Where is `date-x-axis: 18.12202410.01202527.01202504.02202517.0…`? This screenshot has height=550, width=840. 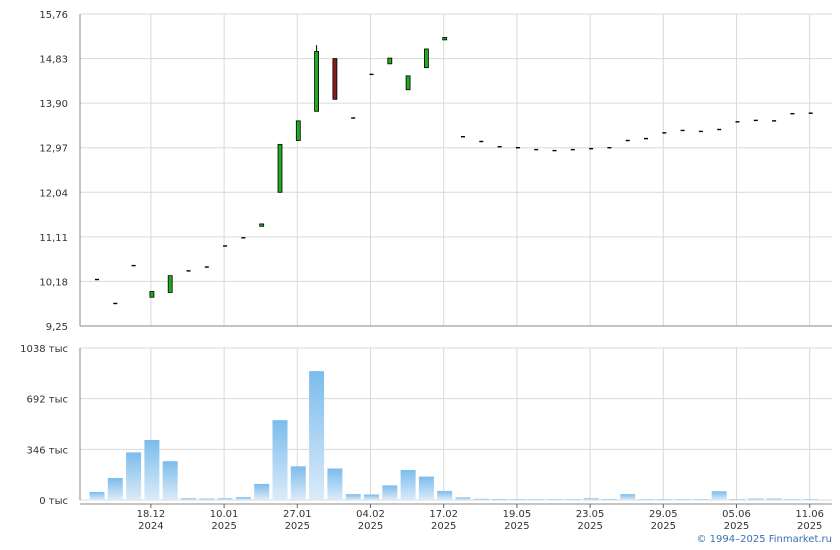 date-x-axis: 18.12202410.01202527.01202504.02202517.0… is located at coordinates (456, 517).